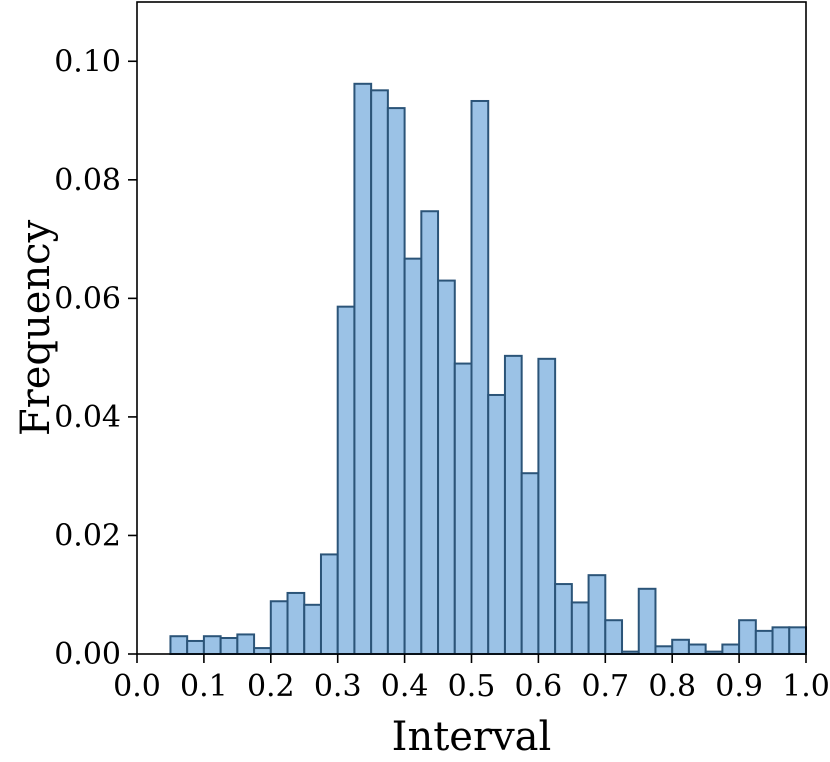 Image resolution: width=830 pixels, height=762 pixels. Describe the element at coordinates (137, 686) in the screenshot. I see `x-tick-label: 0.0` at that location.